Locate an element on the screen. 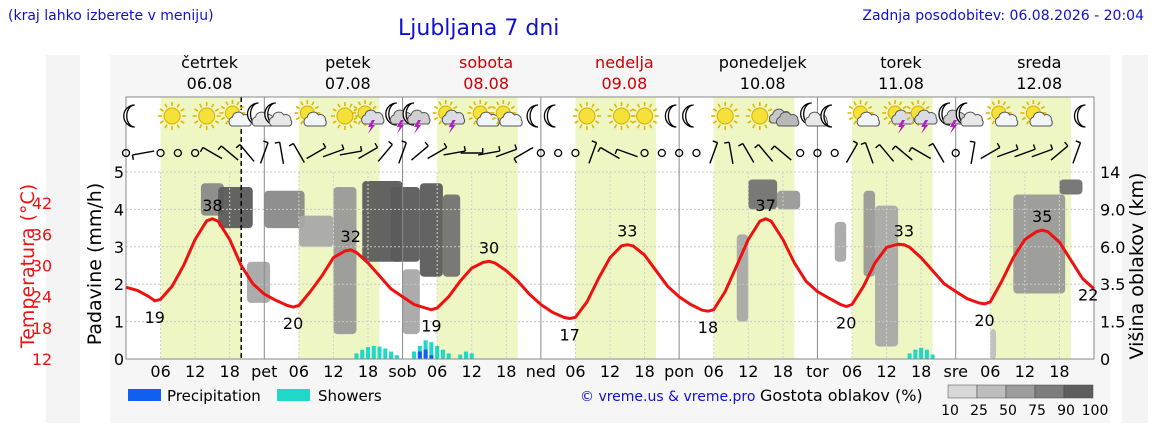 This screenshot has width=1152, height=443. temperature-tick-label: 30 is located at coordinates (42, 266).